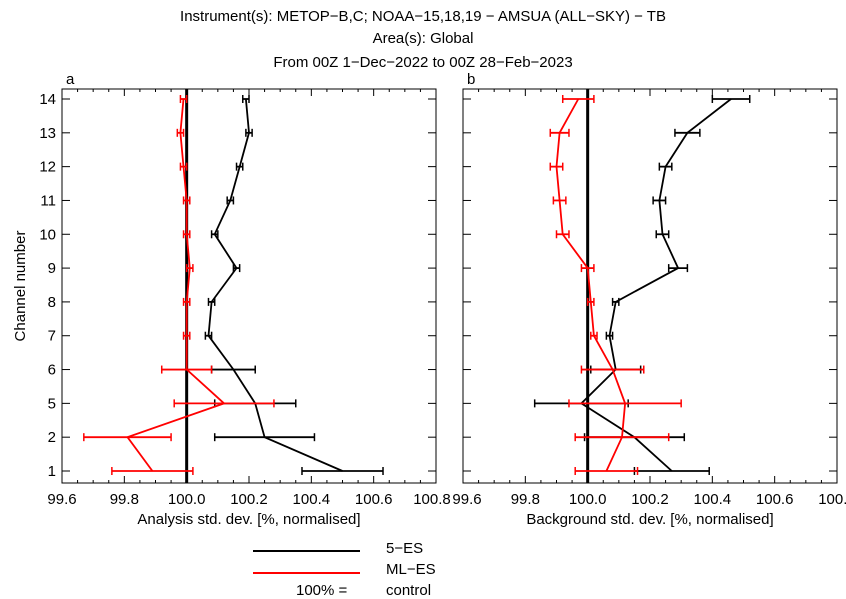  What do you see at coordinates (409, 590) in the screenshot?
I see `legend-reference-label: control` at bounding box center [409, 590].